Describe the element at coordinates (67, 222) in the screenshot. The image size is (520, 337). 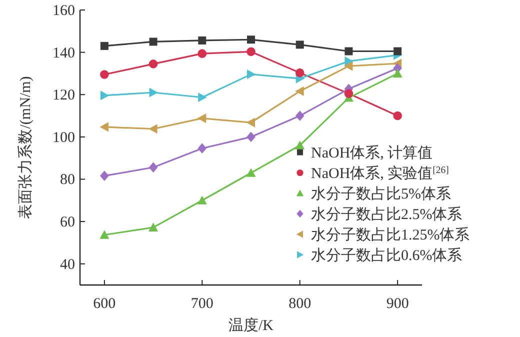
I see `y-tick-label: 60` at that location.